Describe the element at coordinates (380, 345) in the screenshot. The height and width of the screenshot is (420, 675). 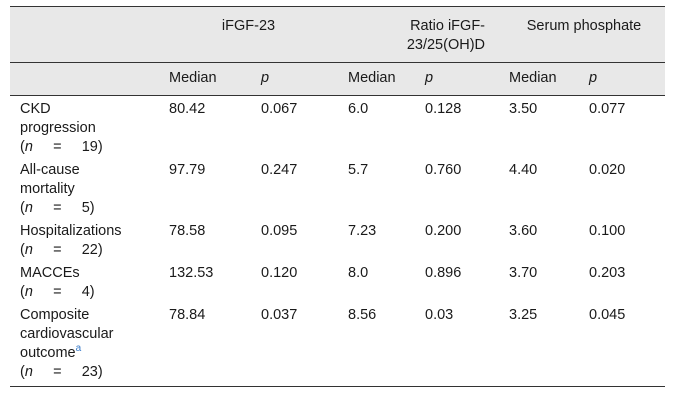
I see `median-cell: 8.56` at that location.